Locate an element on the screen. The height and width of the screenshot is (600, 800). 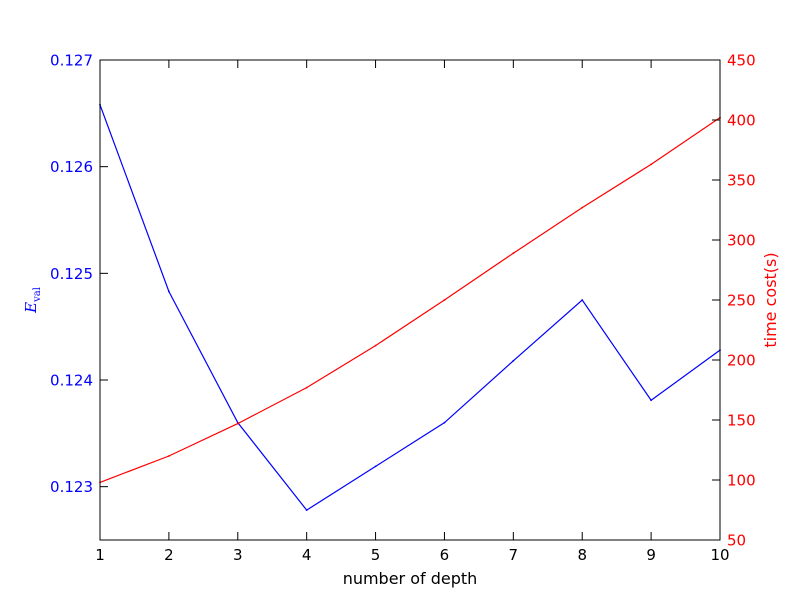
y-tick-label-right: 400 is located at coordinates (741, 121).